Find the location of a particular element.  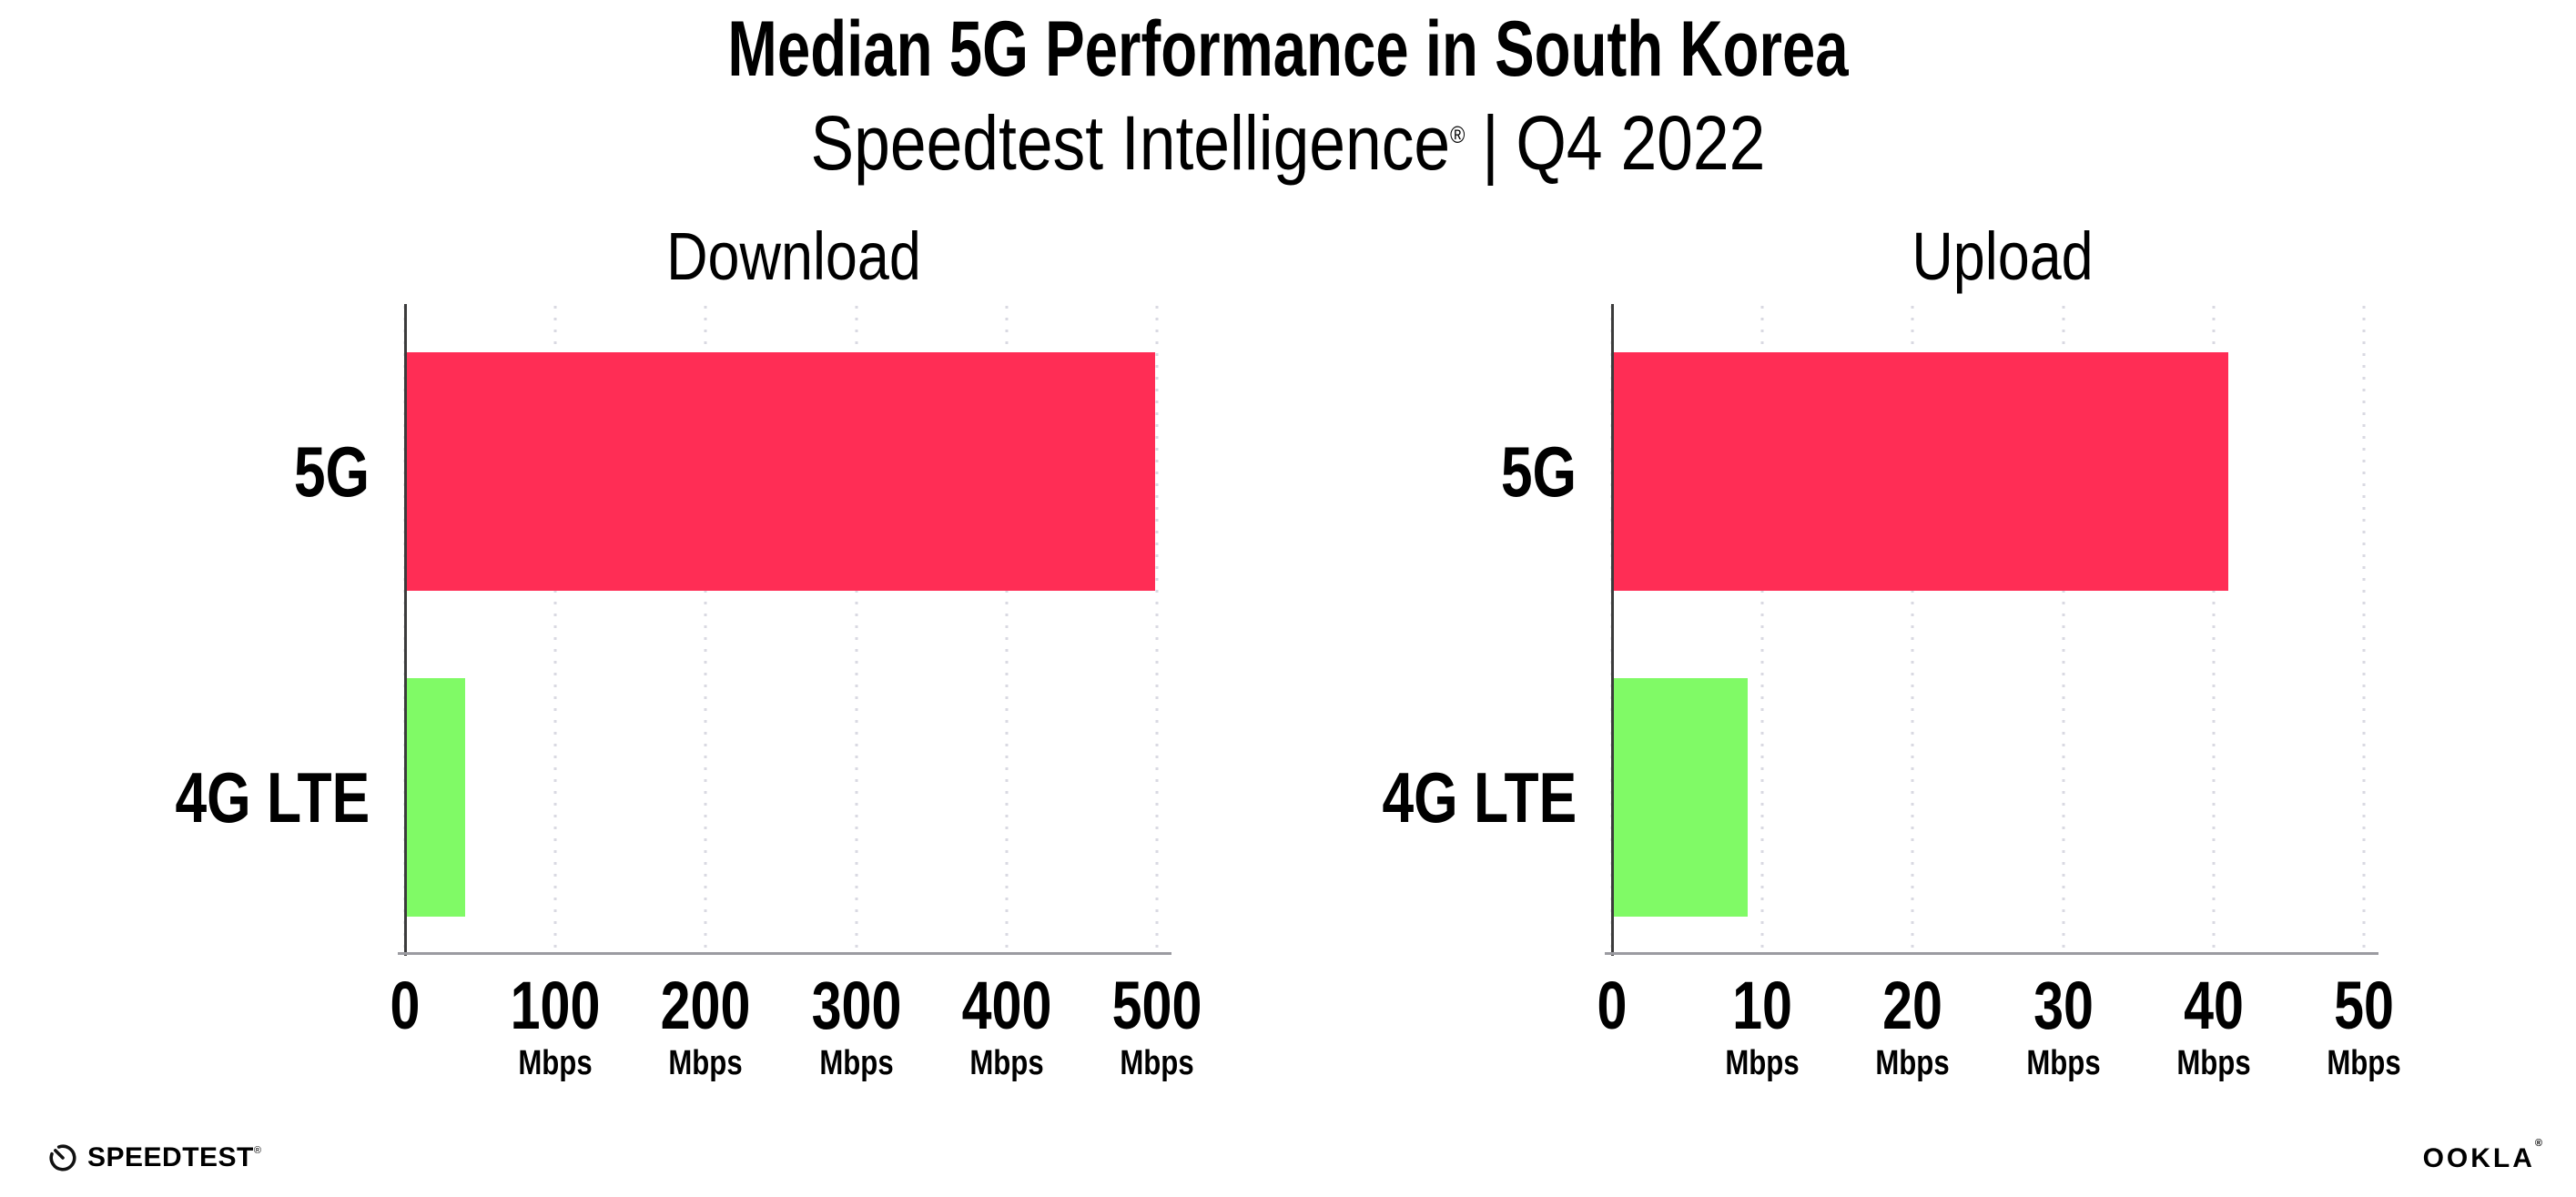

speedtest-wordmark: SPEEDTEST is located at coordinates (170, 1157).